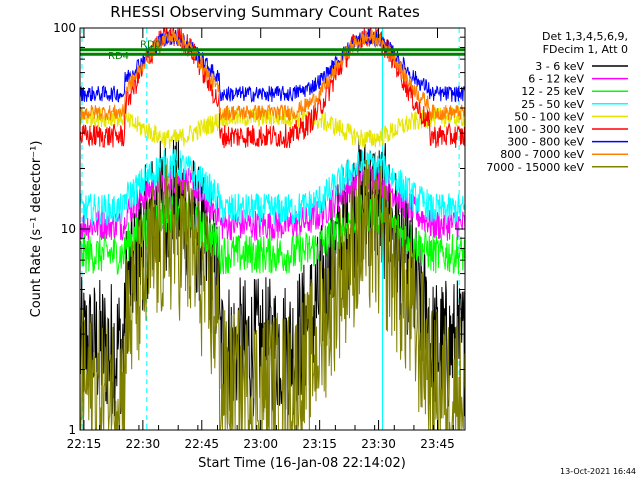  I want to click on legend-label: 25 - 50 keV, so click(552, 104).